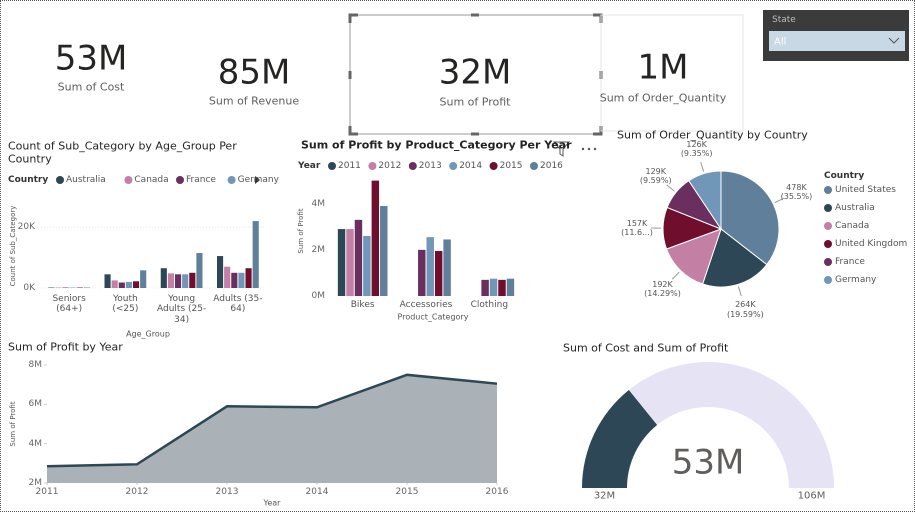 This screenshot has width=915, height=512. Describe the element at coordinates (637, 227) in the screenshot. I see `data-label: 157K (11.6...)` at that location.